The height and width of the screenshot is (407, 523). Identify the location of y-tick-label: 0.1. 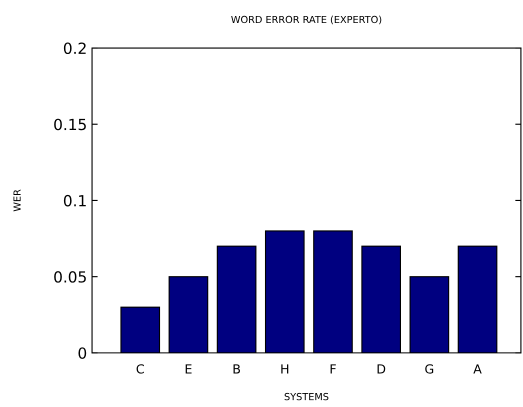
(75, 200).